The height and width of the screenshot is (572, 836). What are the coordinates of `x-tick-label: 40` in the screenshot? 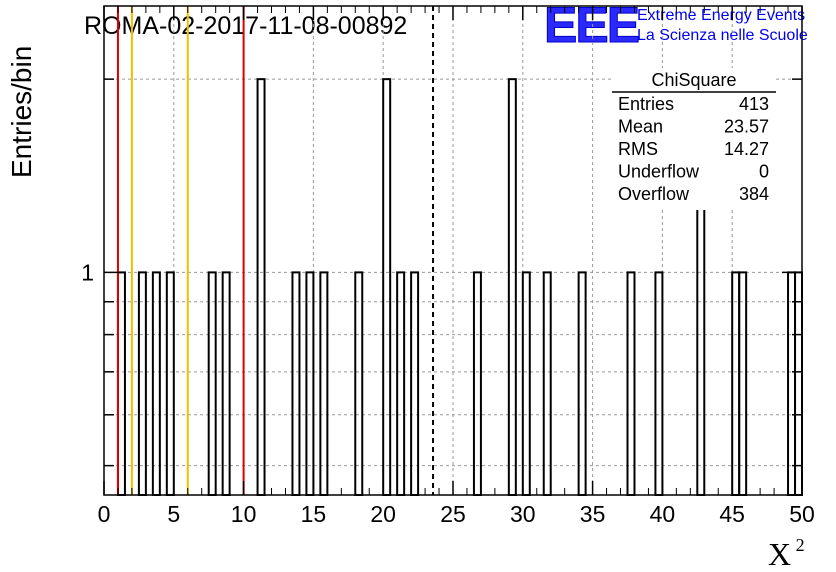 It's located at (663, 514).